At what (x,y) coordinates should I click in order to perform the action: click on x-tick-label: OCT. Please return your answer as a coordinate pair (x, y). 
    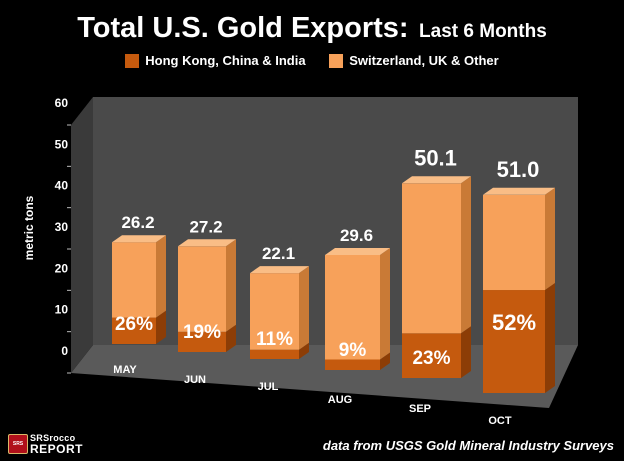
    Looking at the image, I should click on (500, 421).